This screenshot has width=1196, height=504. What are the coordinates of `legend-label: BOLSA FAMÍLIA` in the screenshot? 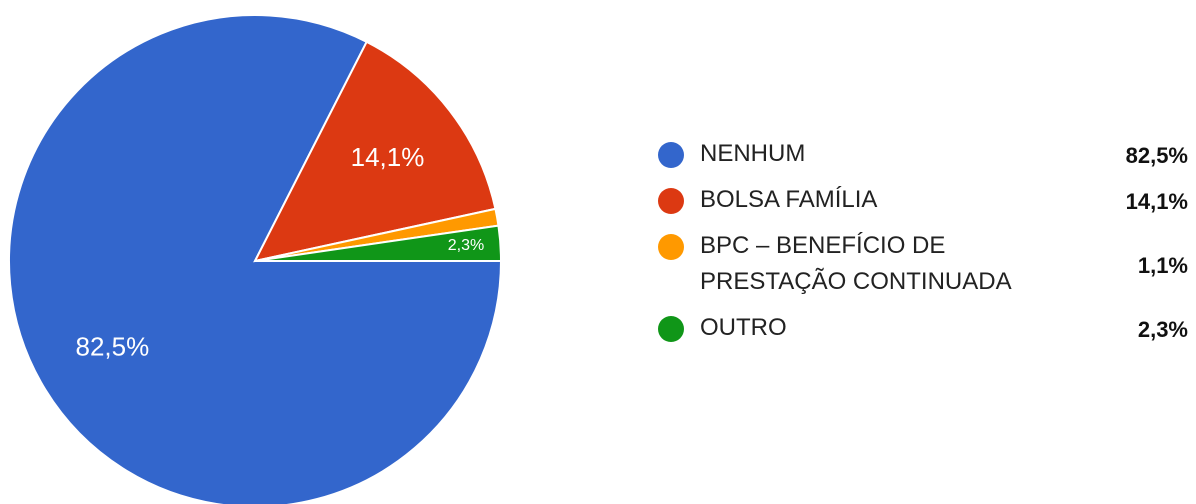 It's located at (789, 199).